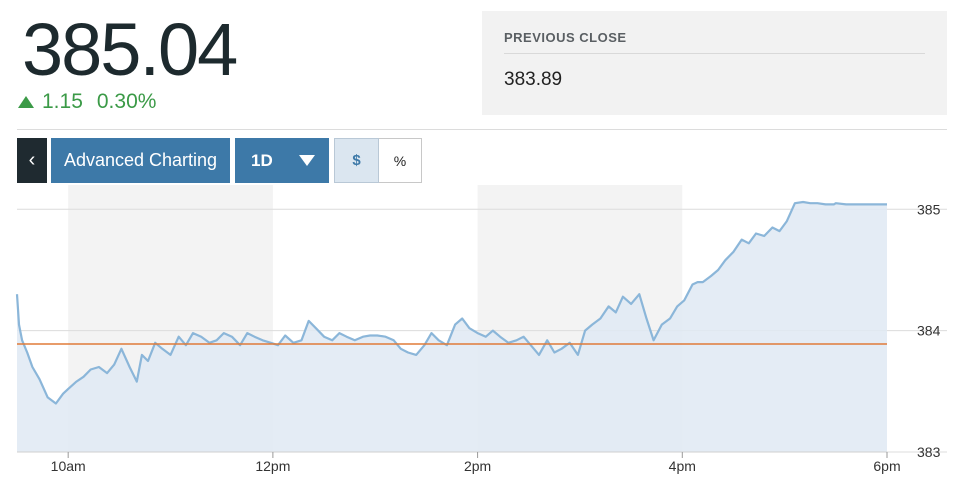 This screenshot has height=495, width=955. I want to click on header-divider, so click(482, 129).